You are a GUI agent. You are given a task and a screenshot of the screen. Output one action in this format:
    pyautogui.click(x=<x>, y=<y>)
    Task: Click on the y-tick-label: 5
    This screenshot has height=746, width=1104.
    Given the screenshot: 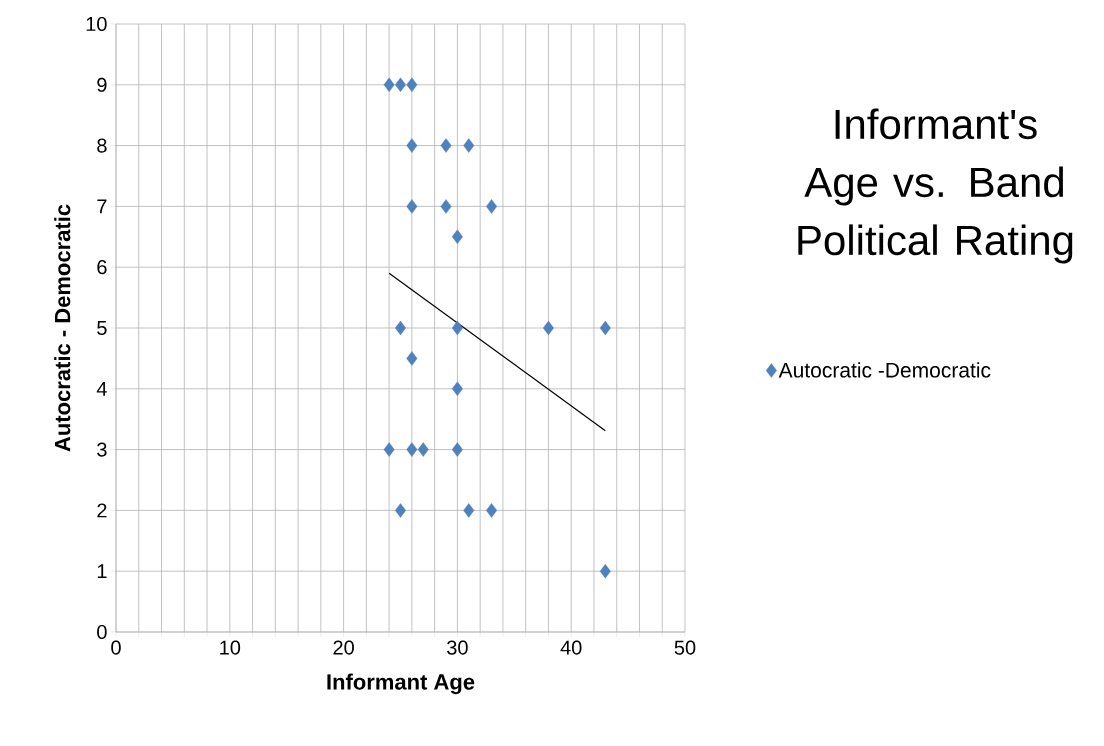 What is the action you would take?
    pyautogui.click(x=102, y=328)
    